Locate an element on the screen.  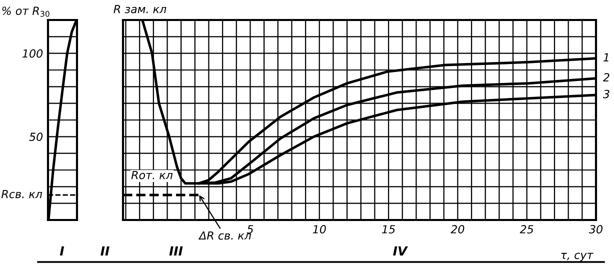
x-tick-label: 10 is located at coordinates (319, 229).